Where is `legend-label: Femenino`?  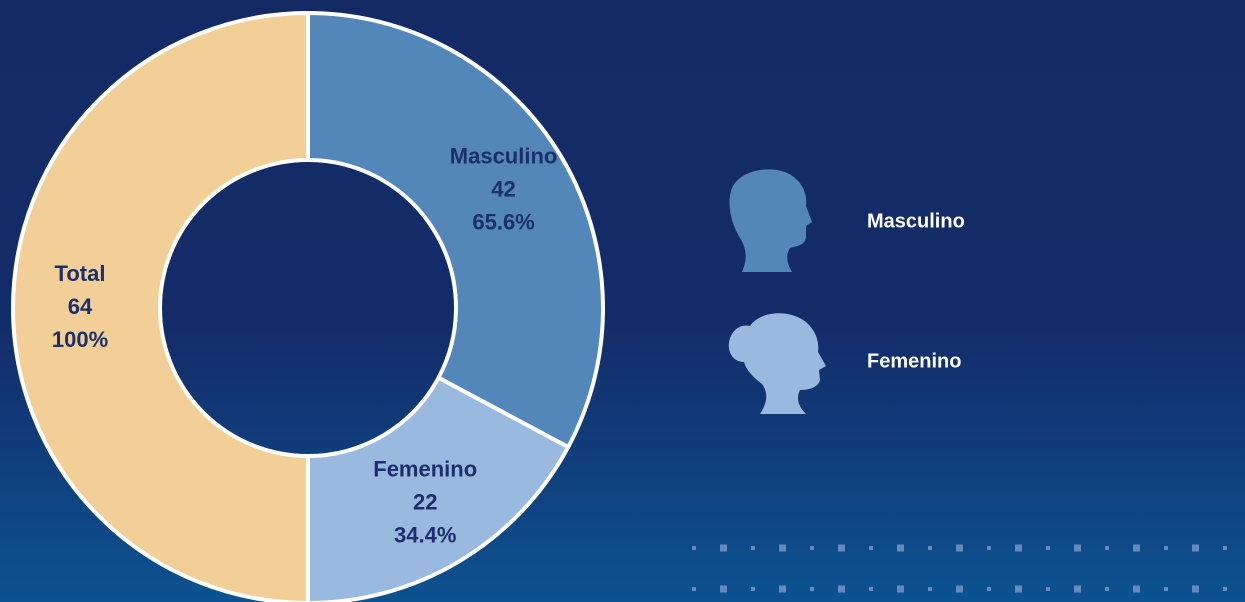 legend-label: Femenino is located at coordinates (914, 361).